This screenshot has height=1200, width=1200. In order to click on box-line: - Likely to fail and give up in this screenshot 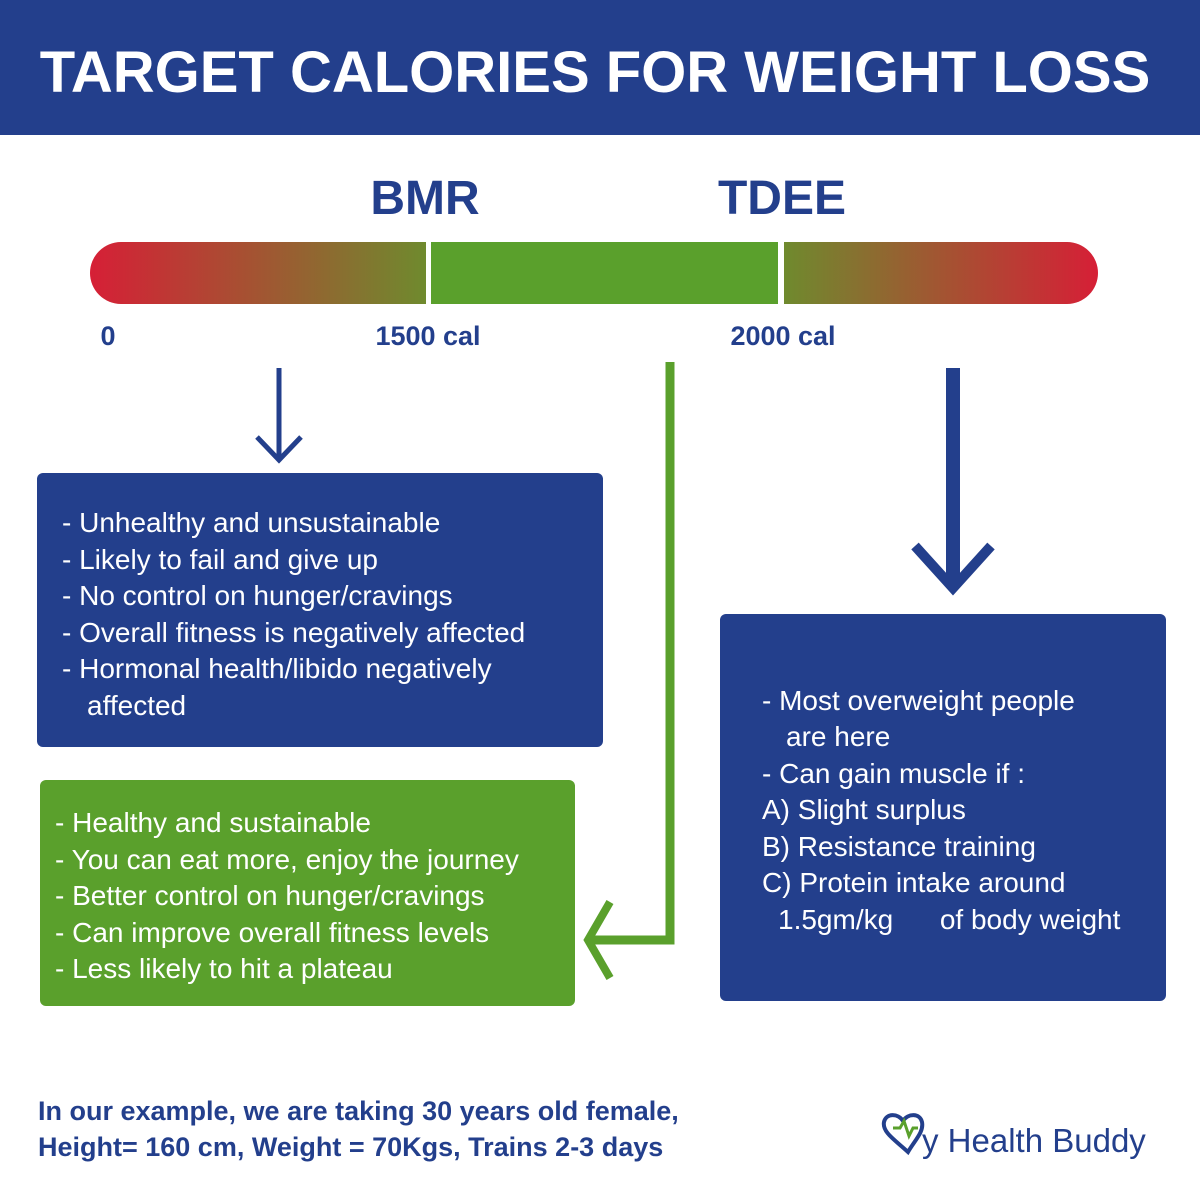, I will do `click(220, 559)`.